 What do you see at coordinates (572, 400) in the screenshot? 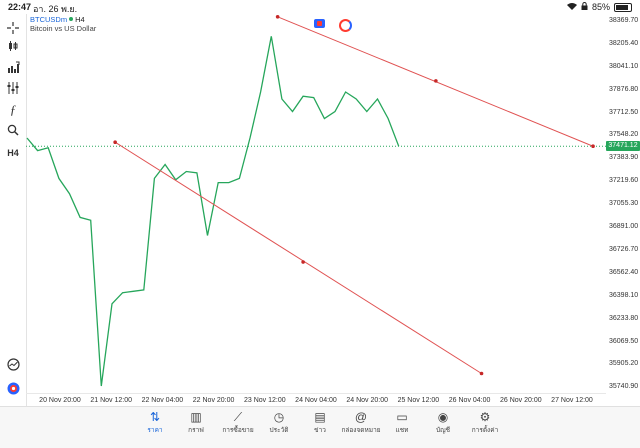
I see `time-tick-label: 27 Nov 12:00` at bounding box center [572, 400].